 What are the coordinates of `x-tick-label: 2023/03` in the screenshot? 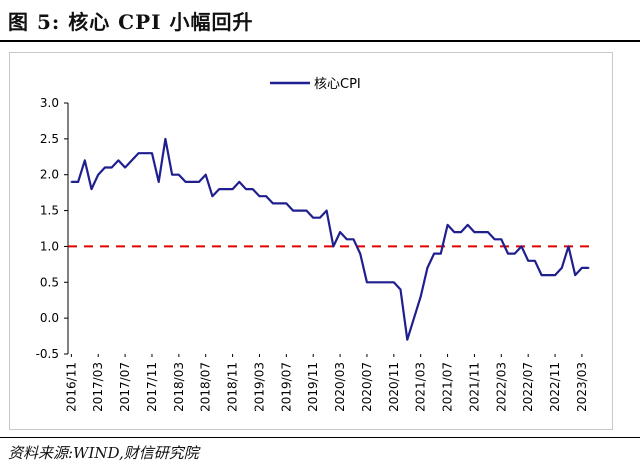 It's located at (582, 387).